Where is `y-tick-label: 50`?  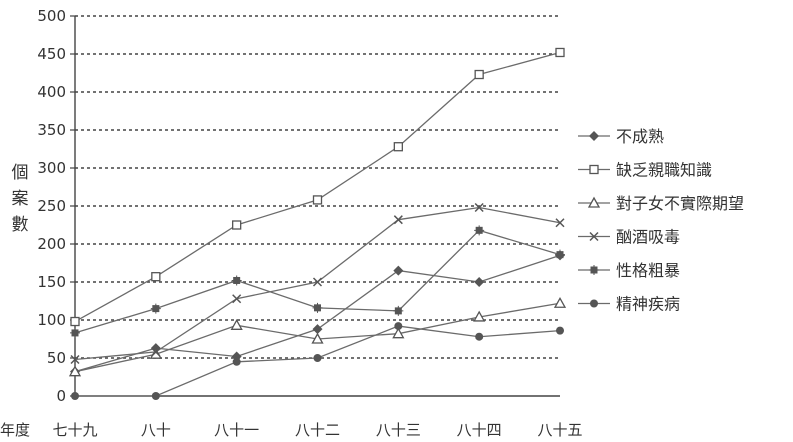 y-tick-label: 50 is located at coordinates (56, 358).